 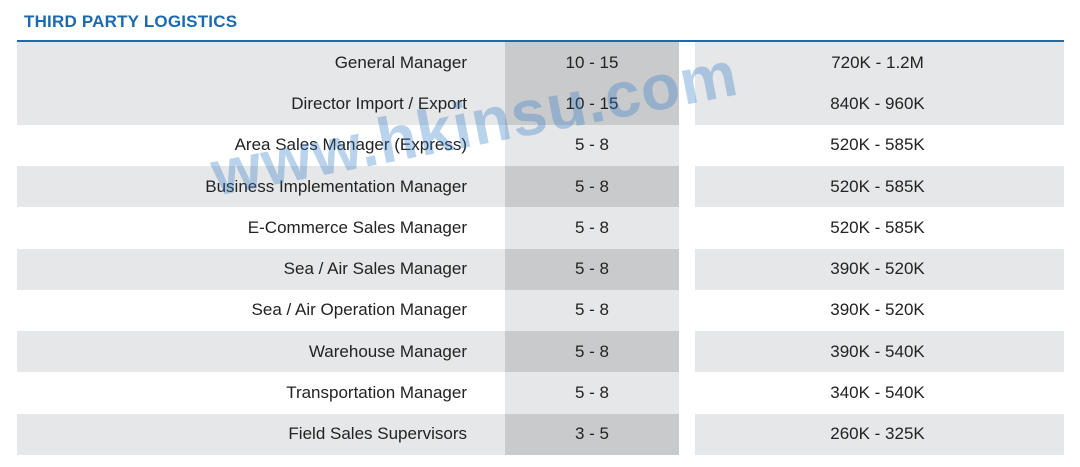 What do you see at coordinates (261, 434) in the screenshot?
I see `role-cell: Field Sales Supervisors` at bounding box center [261, 434].